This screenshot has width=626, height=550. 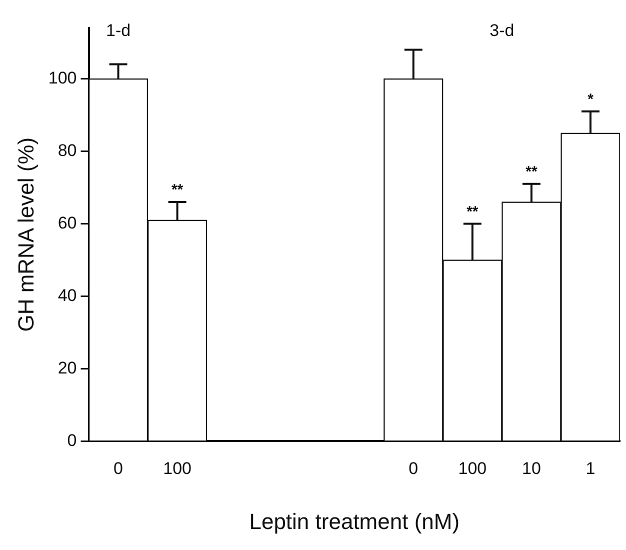 I want to click on annotation: 3-d, so click(x=502, y=30).